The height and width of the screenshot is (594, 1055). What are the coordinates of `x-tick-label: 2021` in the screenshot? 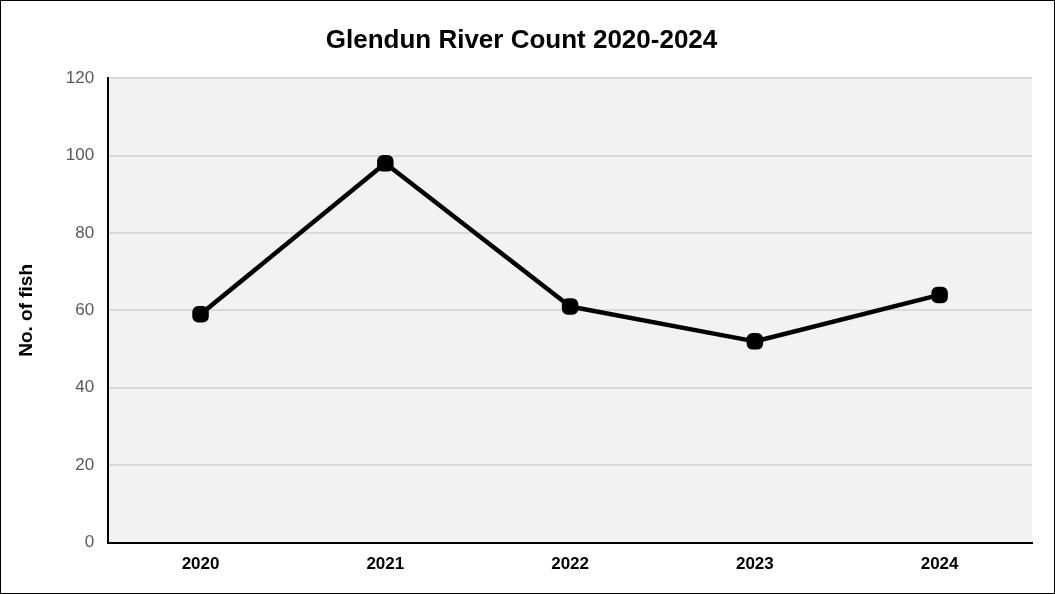 It's located at (385, 564).